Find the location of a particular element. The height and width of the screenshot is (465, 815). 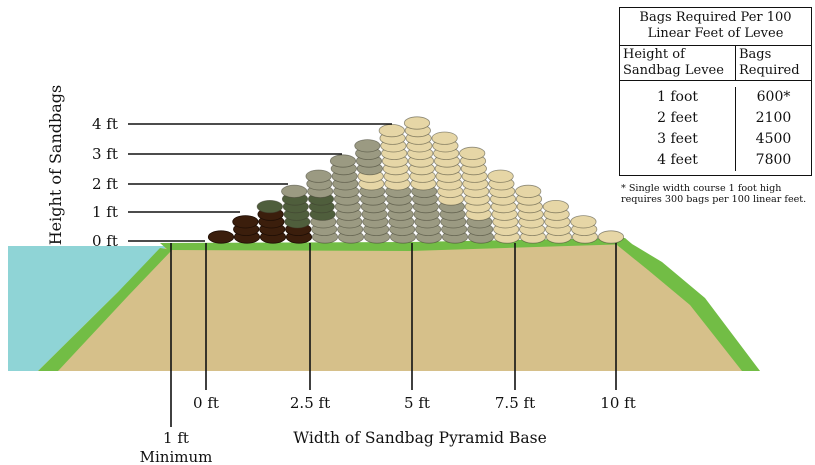

table-cell-height: 1 foot is located at coordinates (677, 97).